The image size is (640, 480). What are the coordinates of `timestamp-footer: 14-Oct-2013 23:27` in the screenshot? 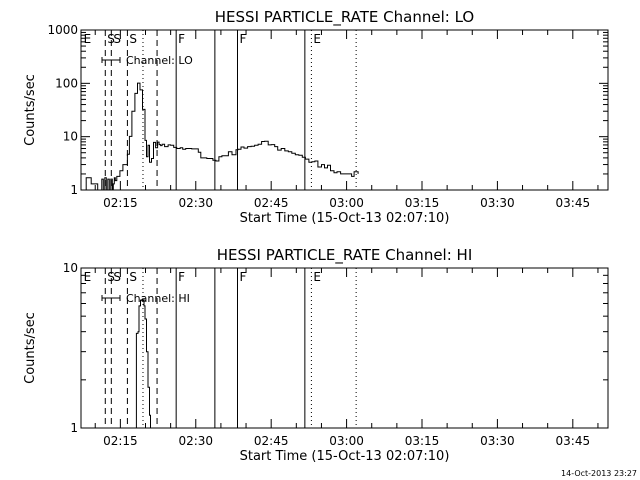 It's located at (599, 473).